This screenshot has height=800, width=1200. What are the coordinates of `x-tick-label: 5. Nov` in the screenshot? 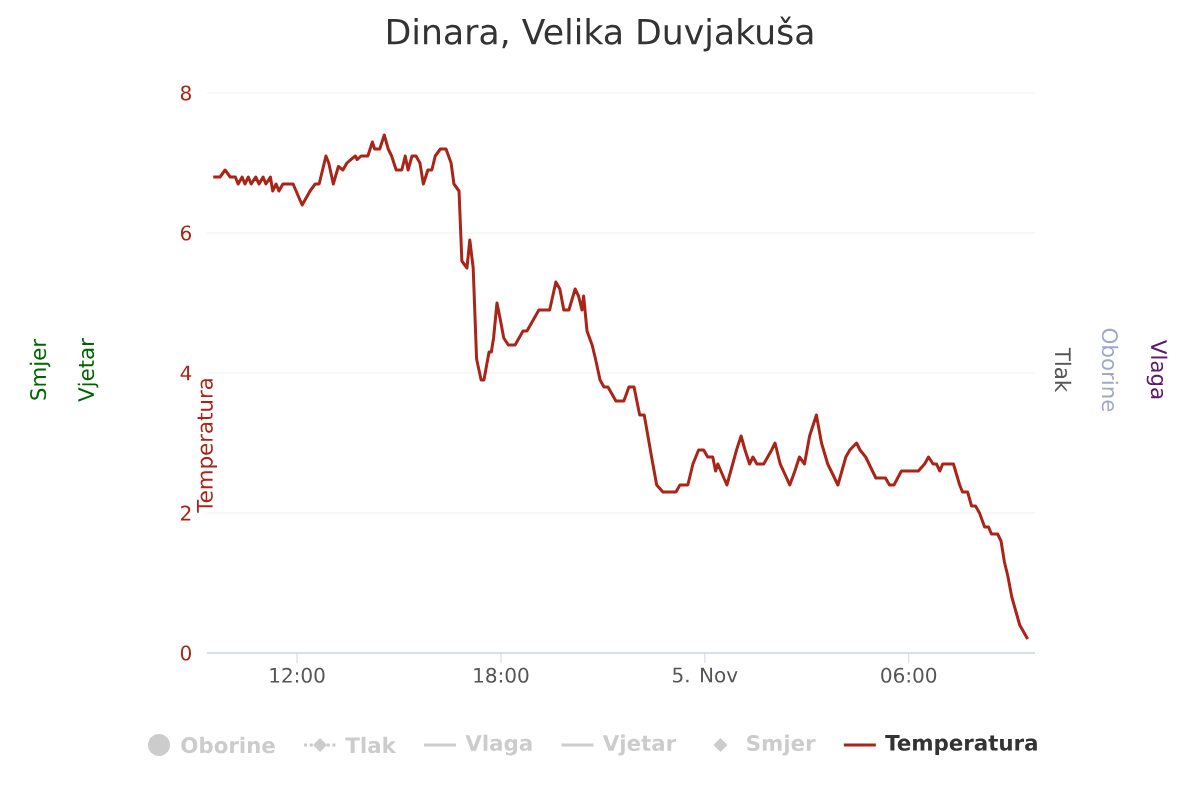 It's located at (705, 675).